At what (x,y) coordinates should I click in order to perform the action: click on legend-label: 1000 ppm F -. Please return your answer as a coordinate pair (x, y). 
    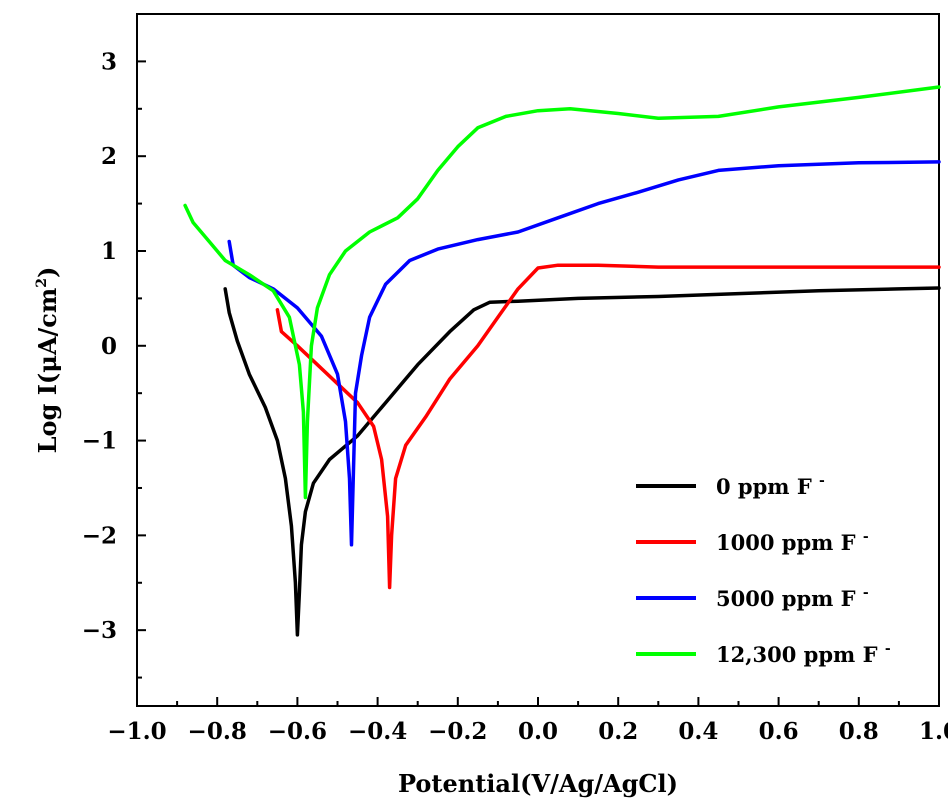
    Looking at the image, I should click on (792, 542).